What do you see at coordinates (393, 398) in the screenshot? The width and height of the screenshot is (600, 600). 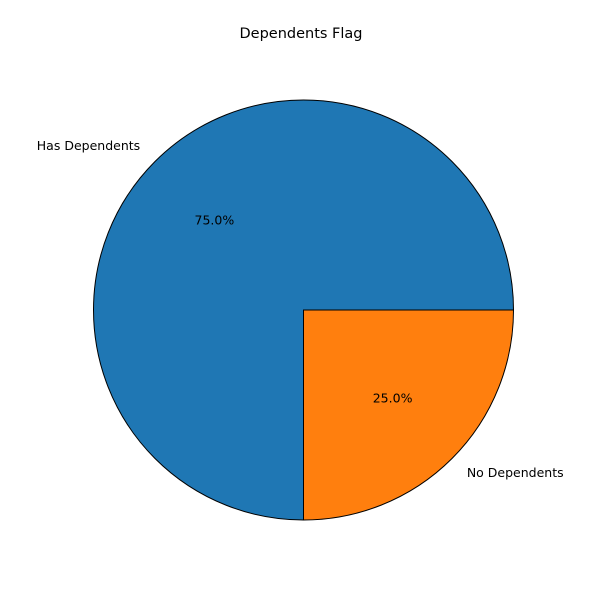 I see `pct-label-no-dependents: 25.0%` at bounding box center [393, 398].